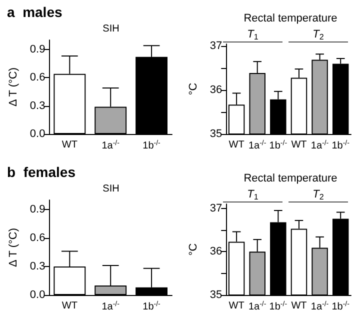 This screenshot has width=359, height=321. Describe the element at coordinates (41, 172) in the screenshot. I see `chart-title: b females` at that location.